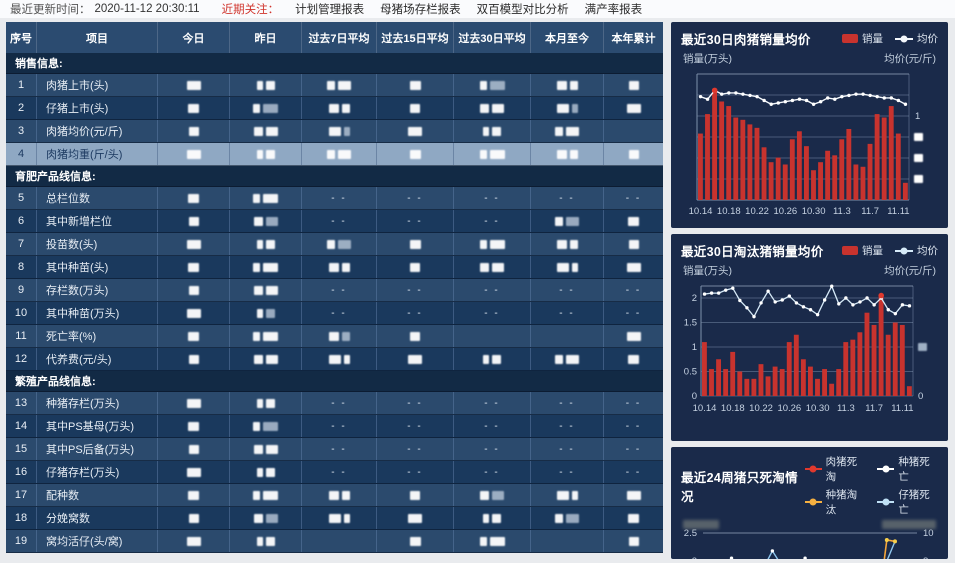  I want to click on topbar-link-1: 计划管理报表, so click(330, 10).